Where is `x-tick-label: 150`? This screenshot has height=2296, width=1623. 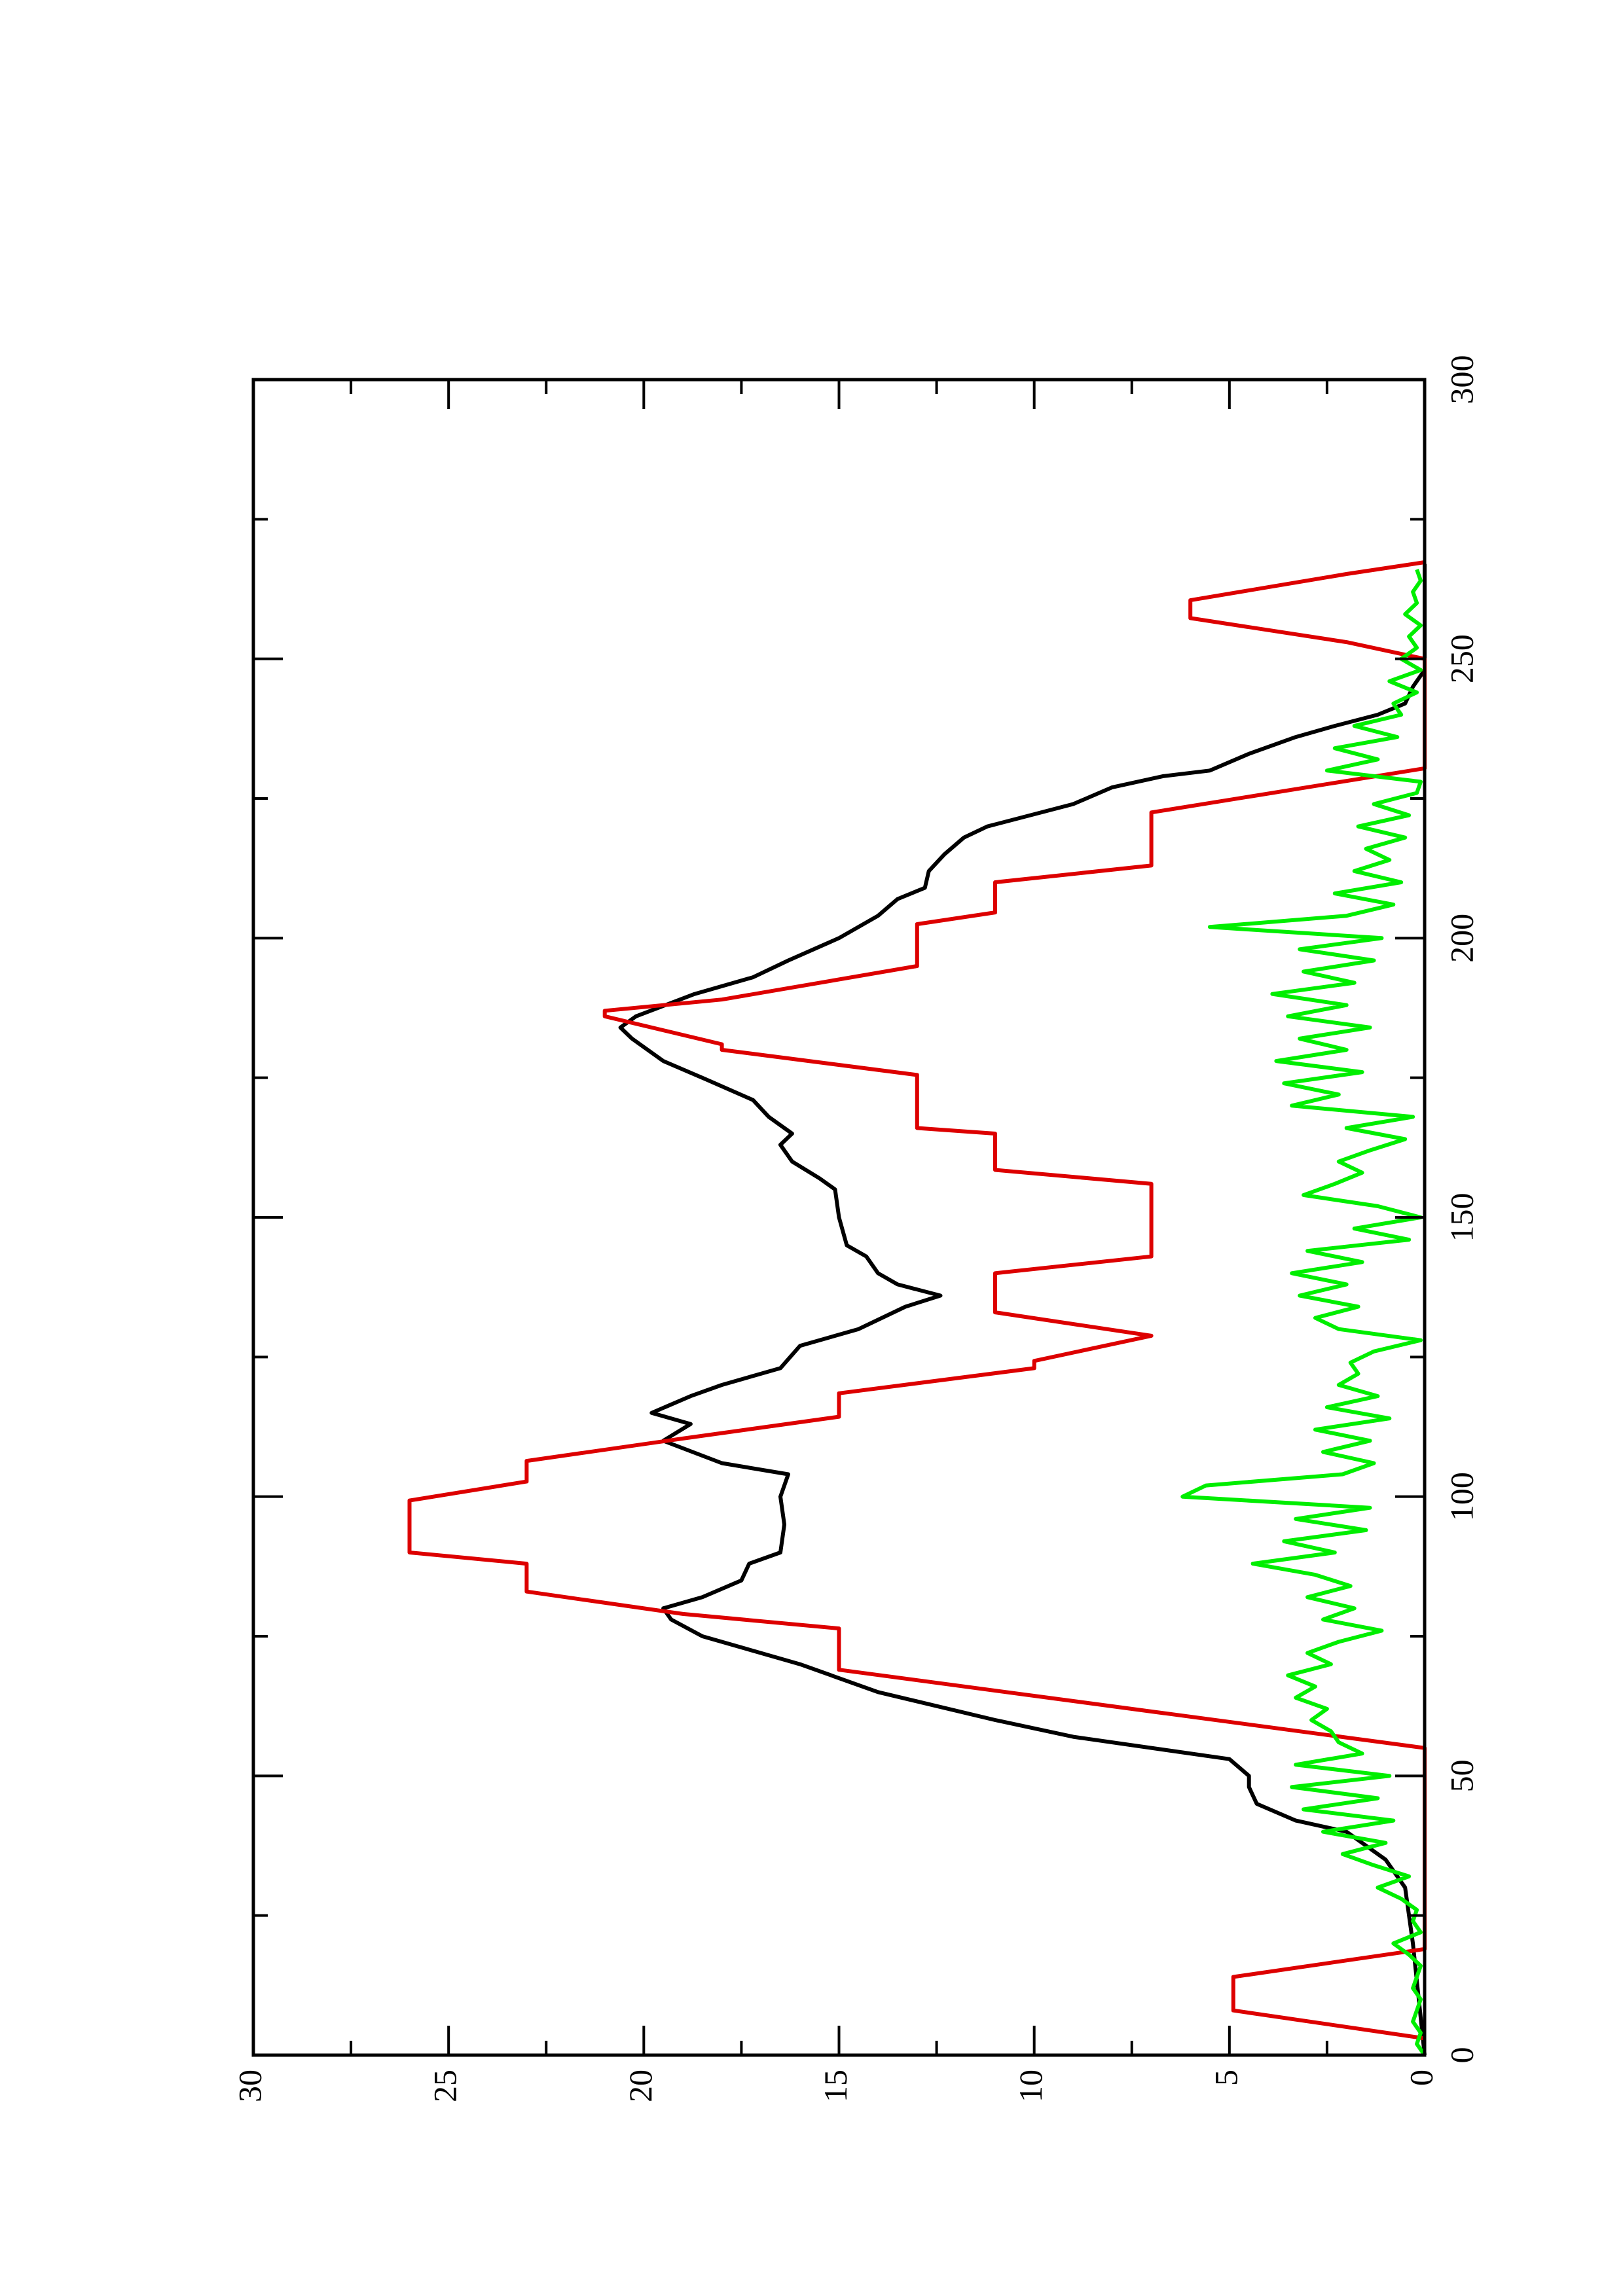 x-tick-label: 150 is located at coordinates (1461, 1217).